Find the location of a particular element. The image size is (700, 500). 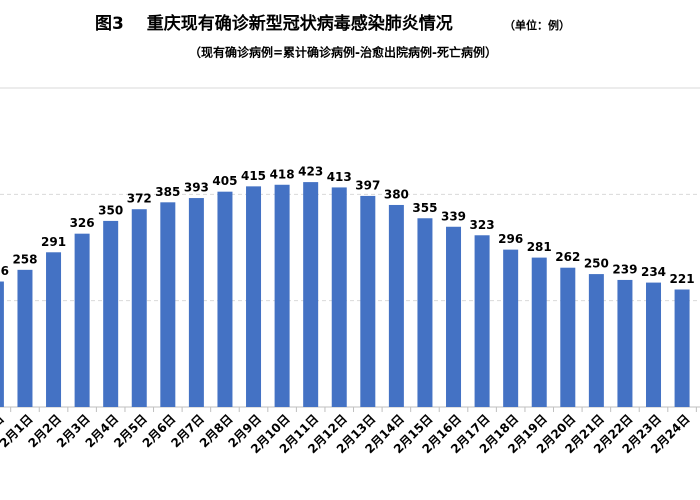

chart-title: 图3 重庆现有确诊新型冠状病毒感染肺炎情况 is located at coordinates (274, 23).